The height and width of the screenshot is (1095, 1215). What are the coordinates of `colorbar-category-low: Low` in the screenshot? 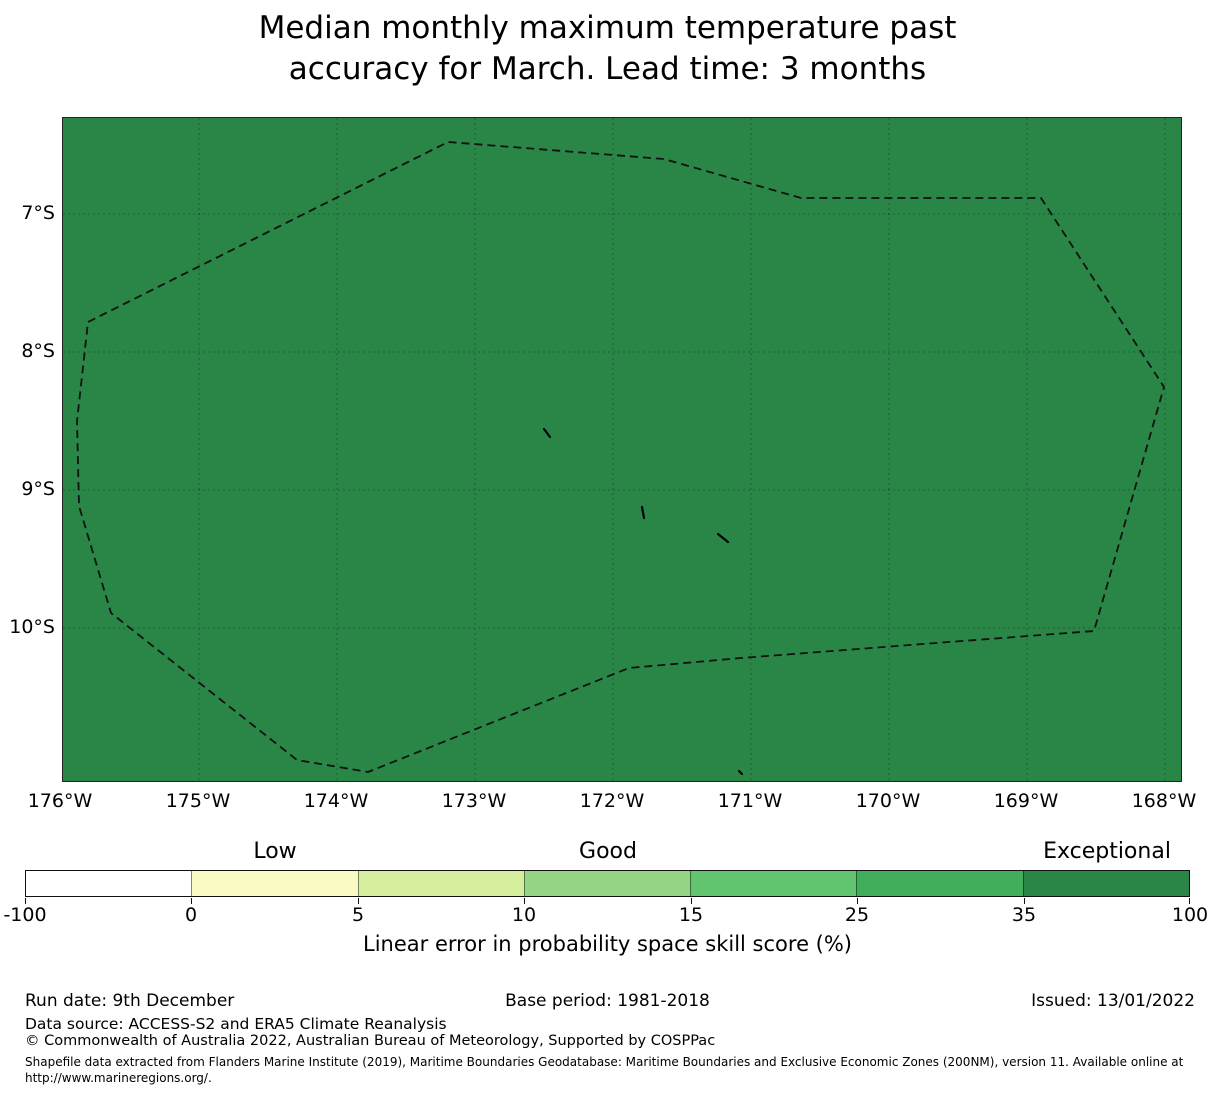 It's located at (275, 851).